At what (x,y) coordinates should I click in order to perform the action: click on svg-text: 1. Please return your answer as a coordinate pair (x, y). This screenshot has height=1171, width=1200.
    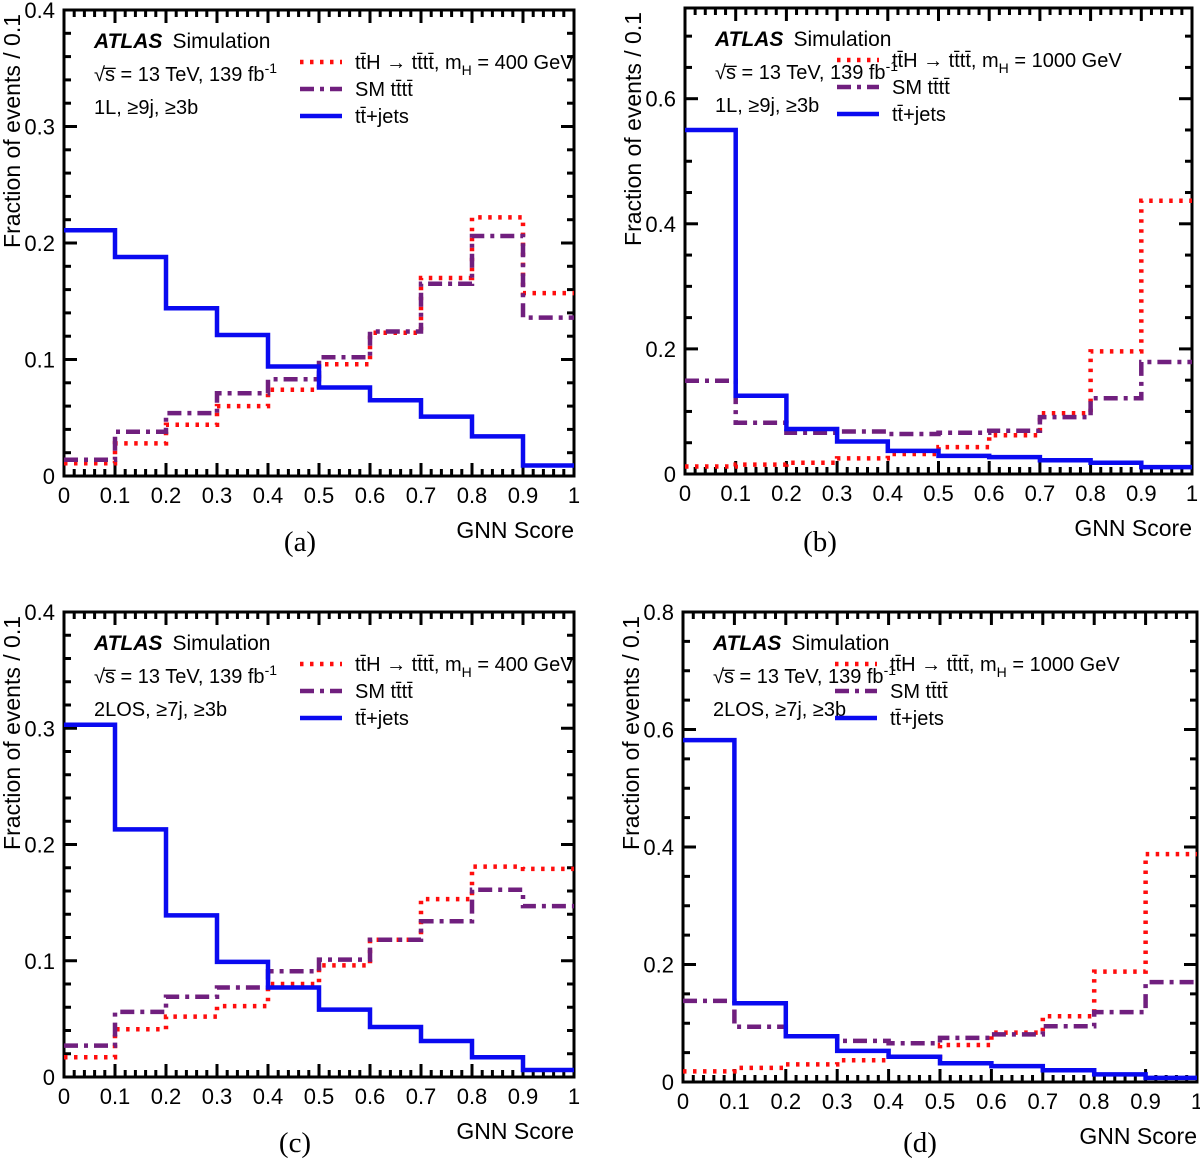
    Looking at the image, I should click on (1192, 493).